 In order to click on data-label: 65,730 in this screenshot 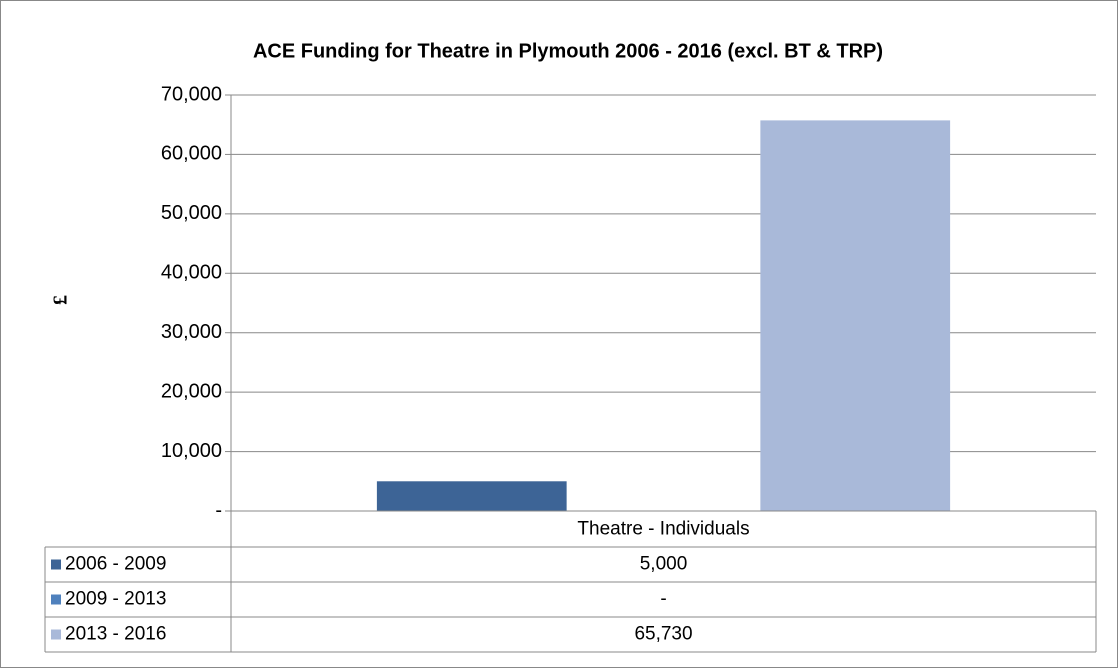, I will do `click(663, 634)`.